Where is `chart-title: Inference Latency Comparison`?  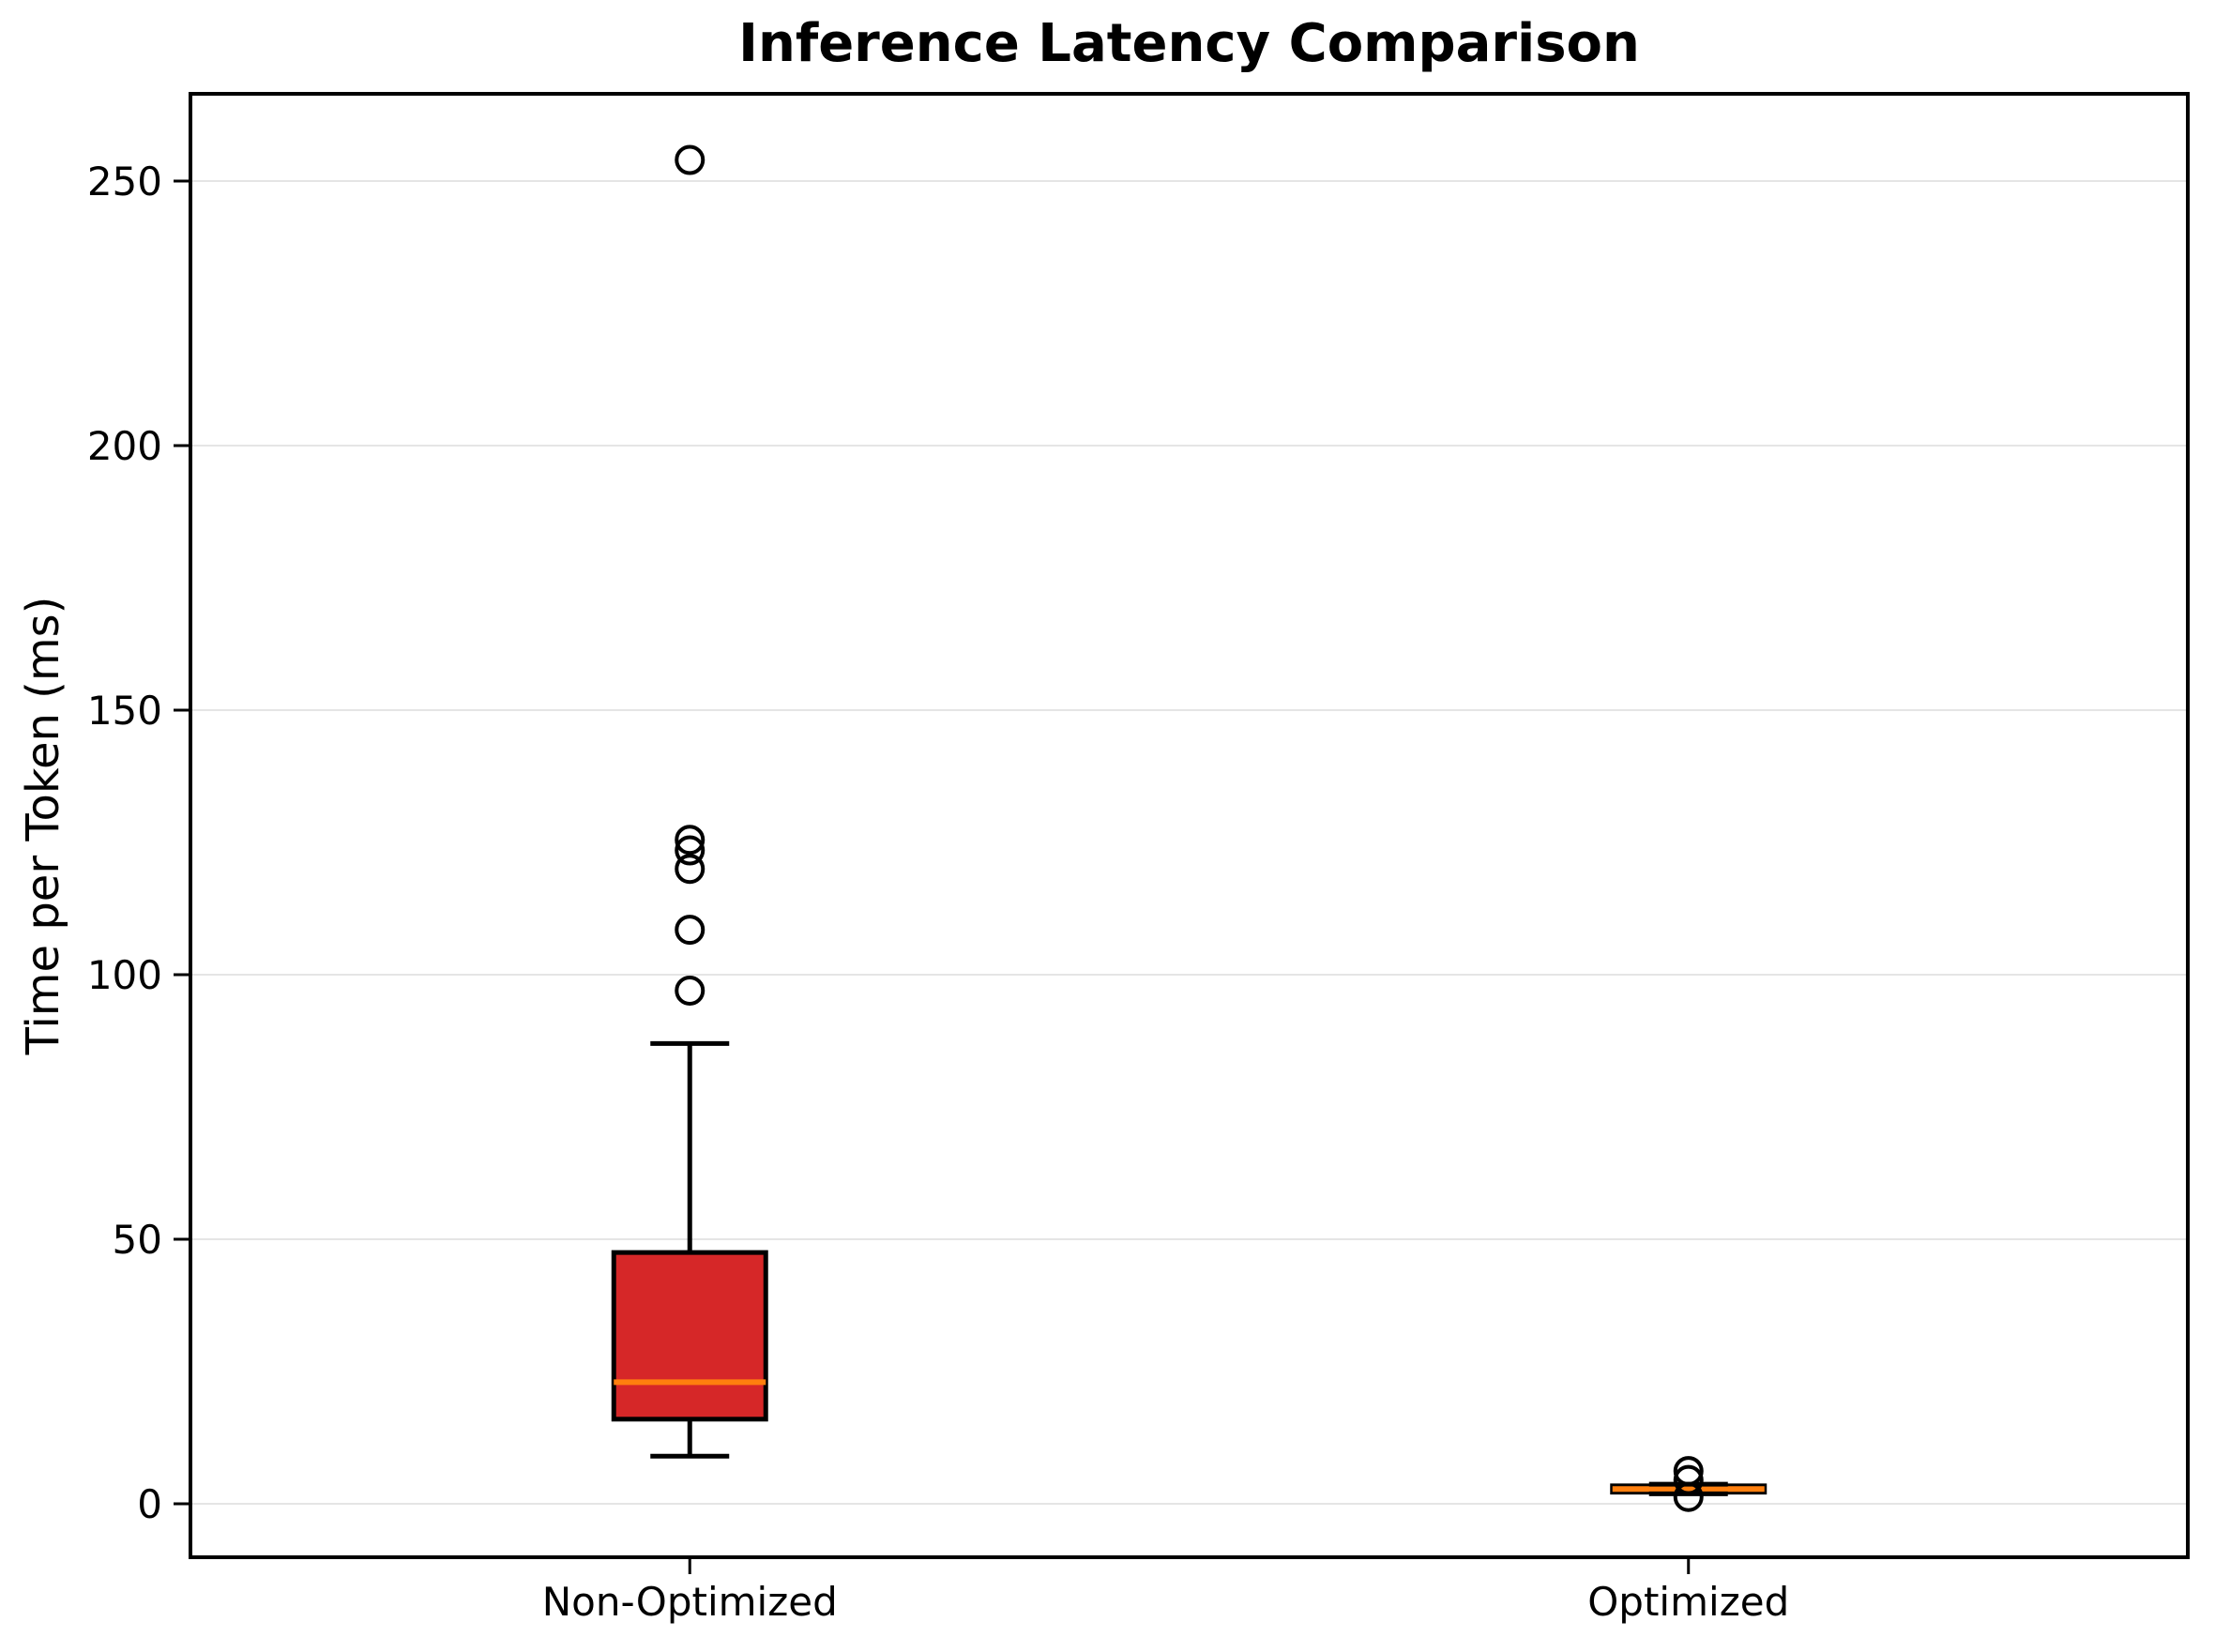 chart-title: Inference Latency Comparison is located at coordinates (1189, 43).